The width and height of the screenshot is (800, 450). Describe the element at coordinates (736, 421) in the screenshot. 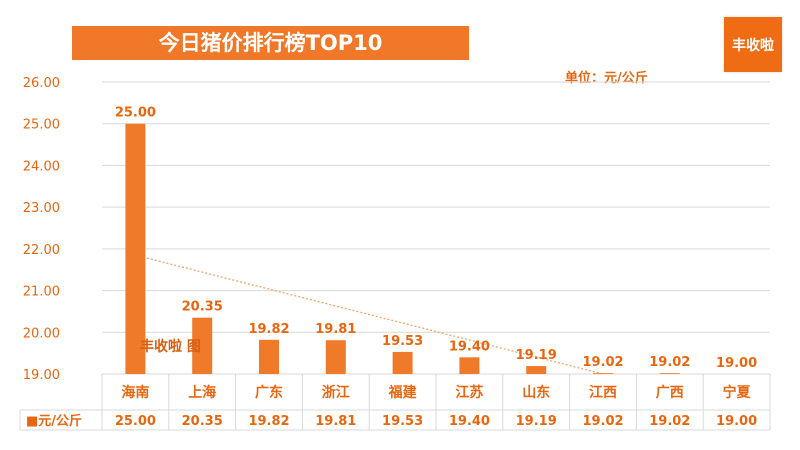

I see `table-value: 19.00` at that location.